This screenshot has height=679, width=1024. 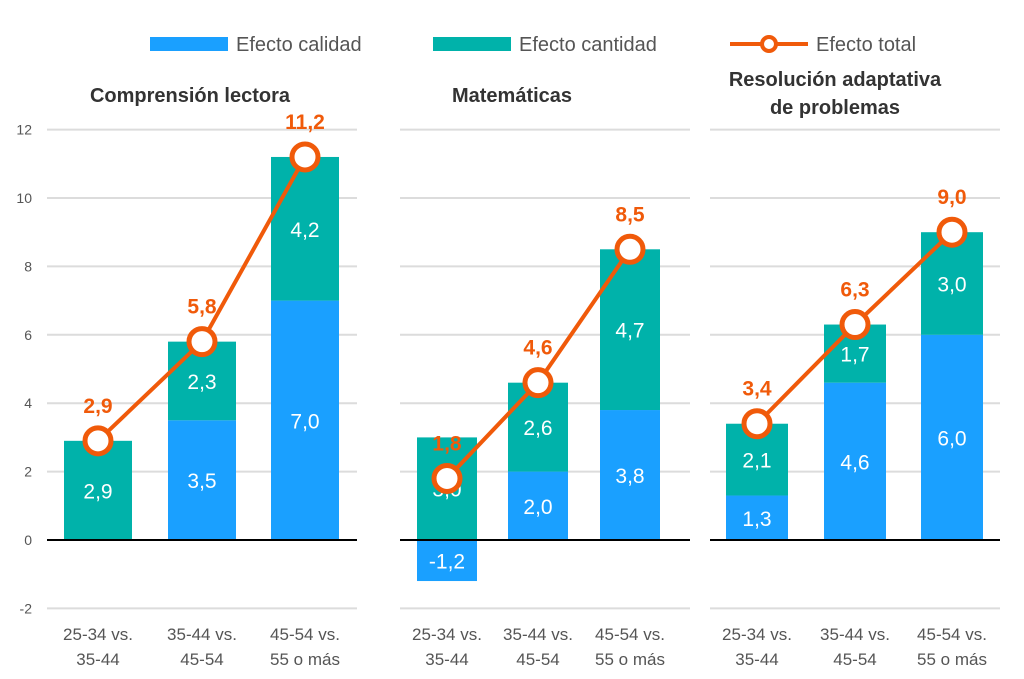 I want to click on total-label: 4,6, so click(x=537, y=348).